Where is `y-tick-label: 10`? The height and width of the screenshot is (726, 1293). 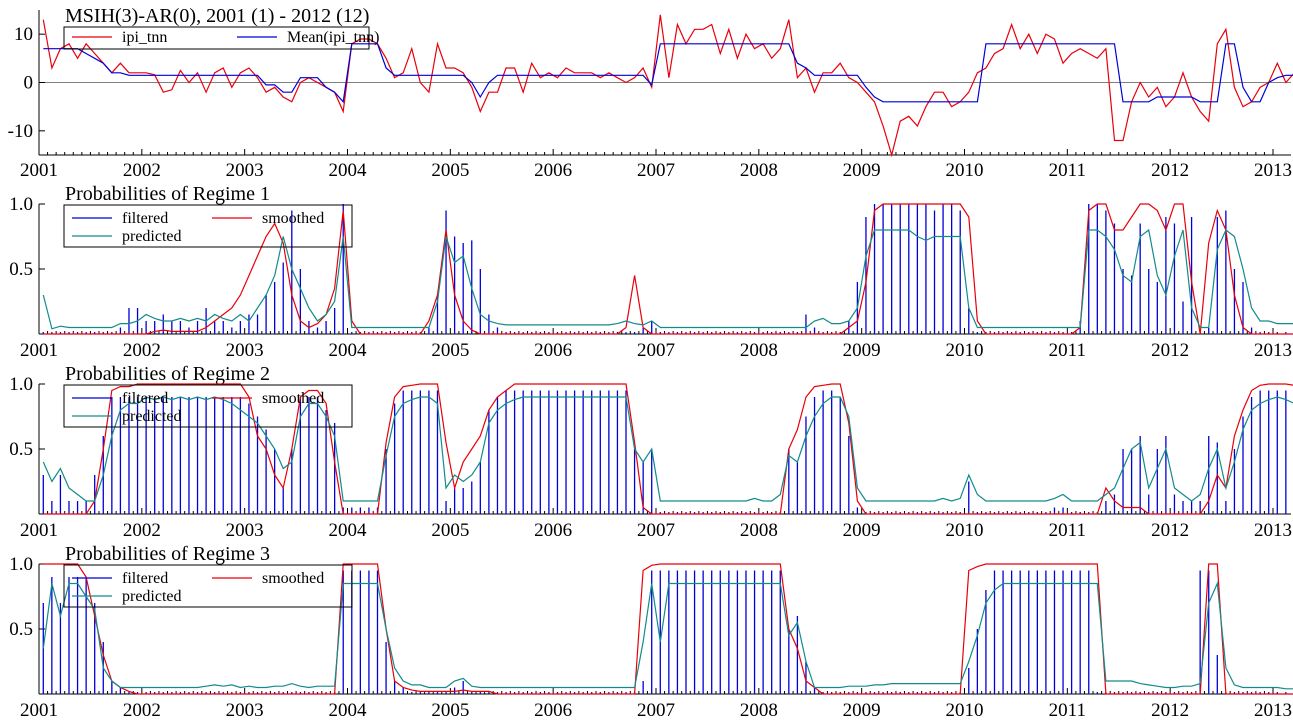 y-tick-label: 10 is located at coordinates (23, 34).